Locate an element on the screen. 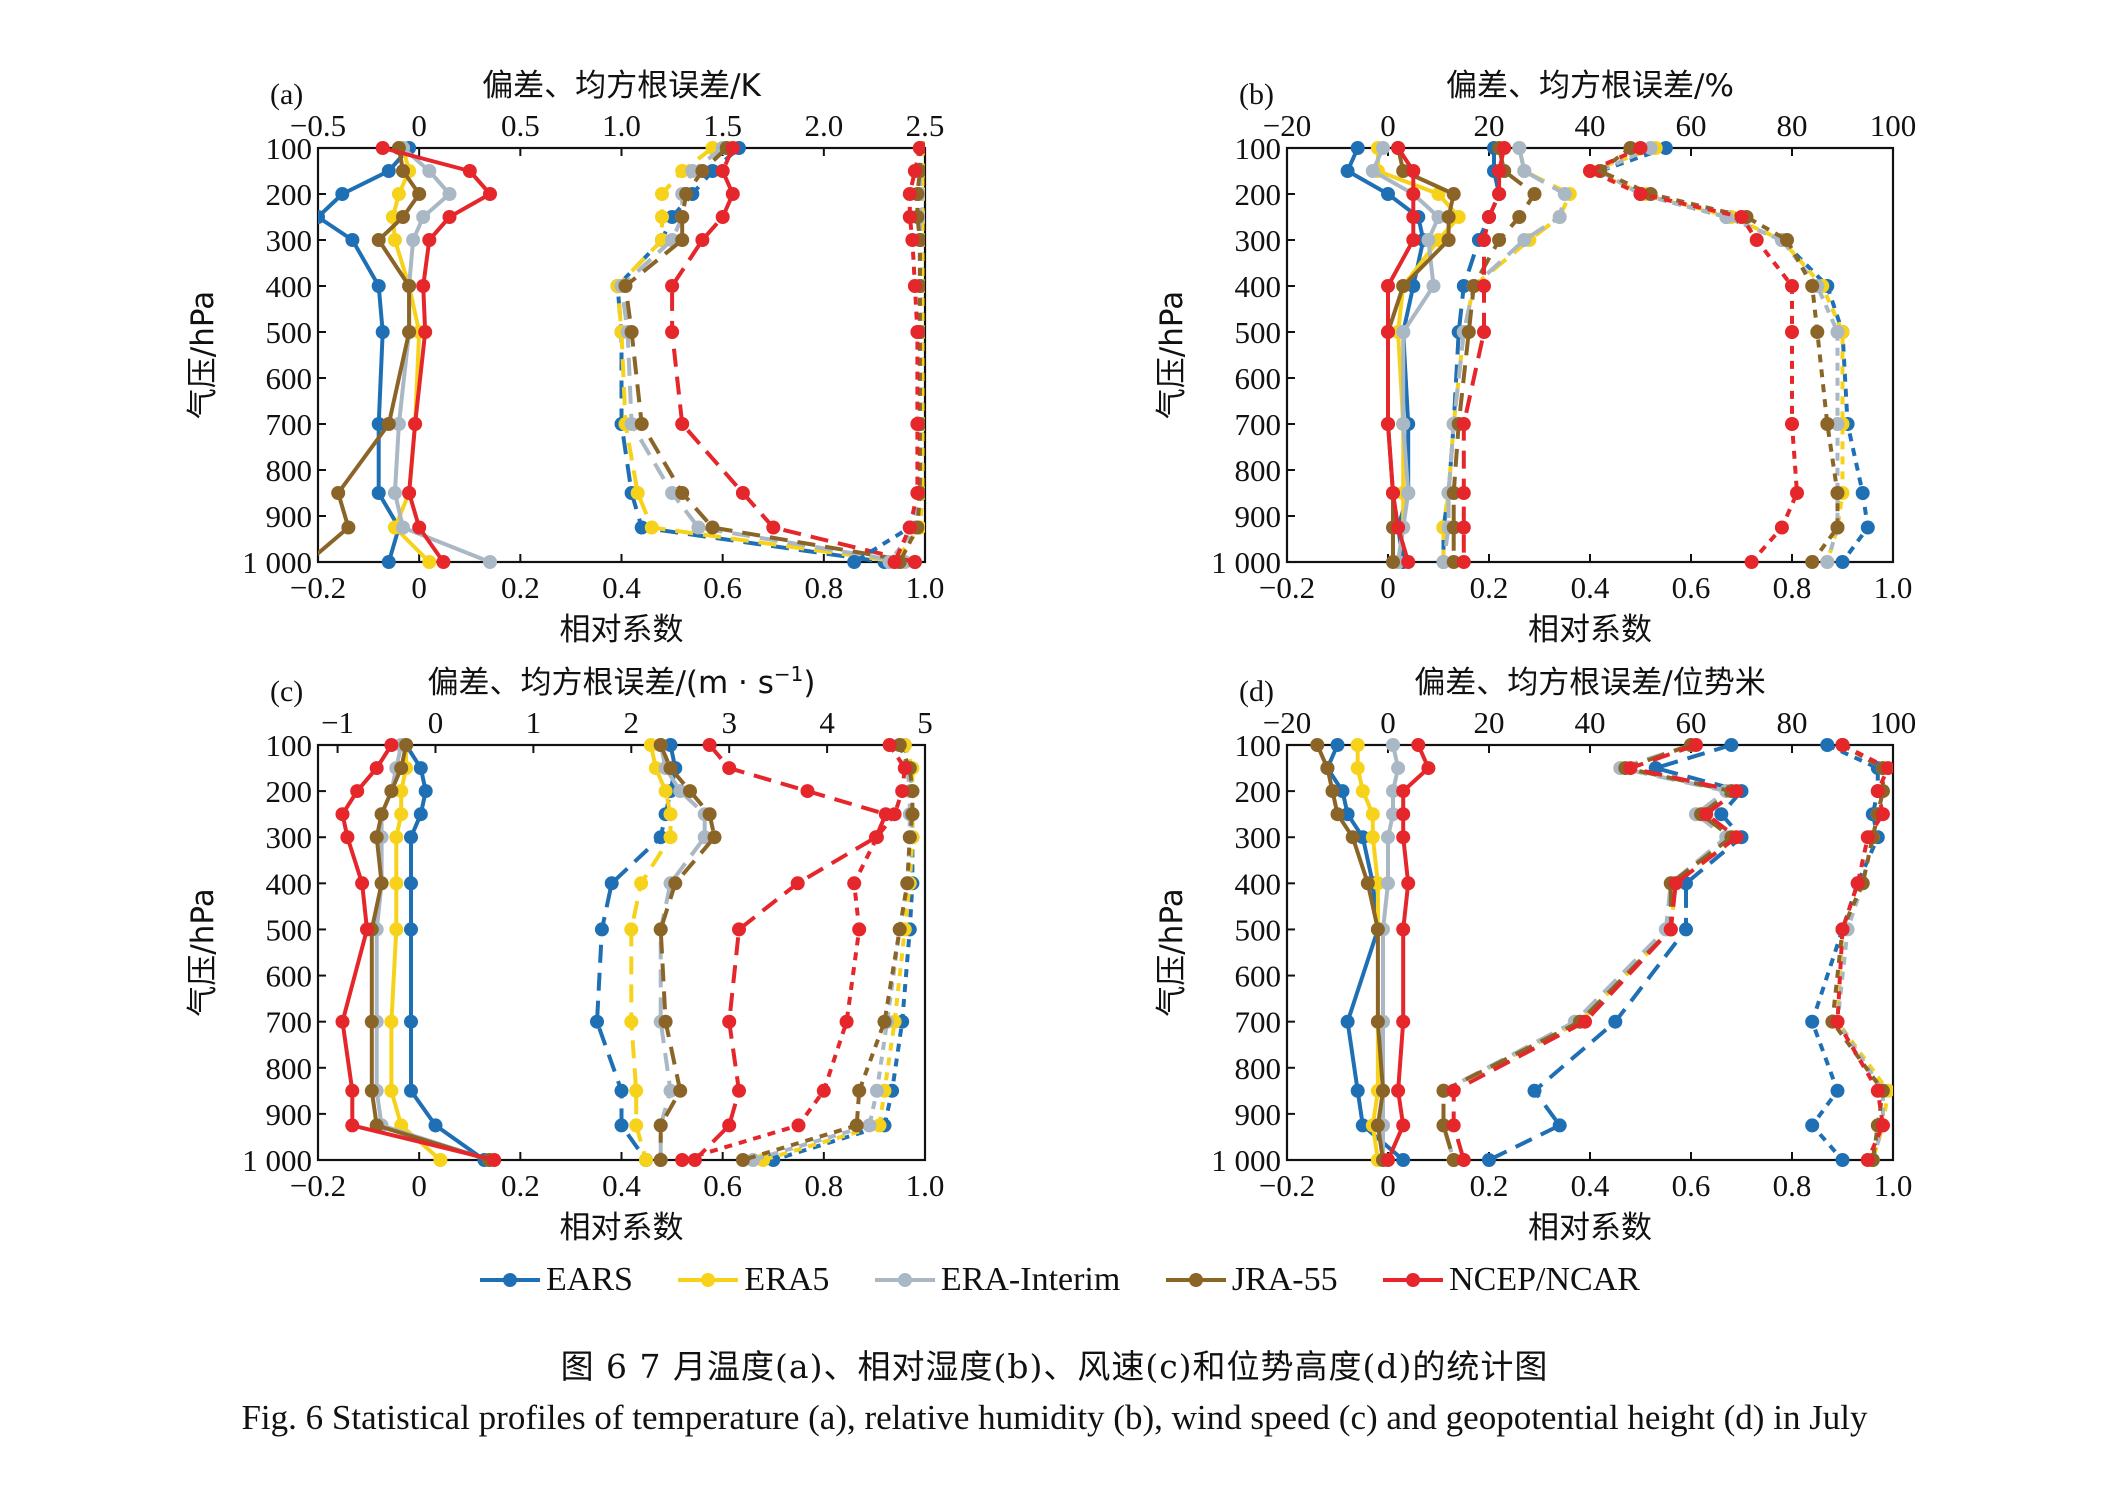  series-line-era-interim-bias is located at coordinates (1391, 952).